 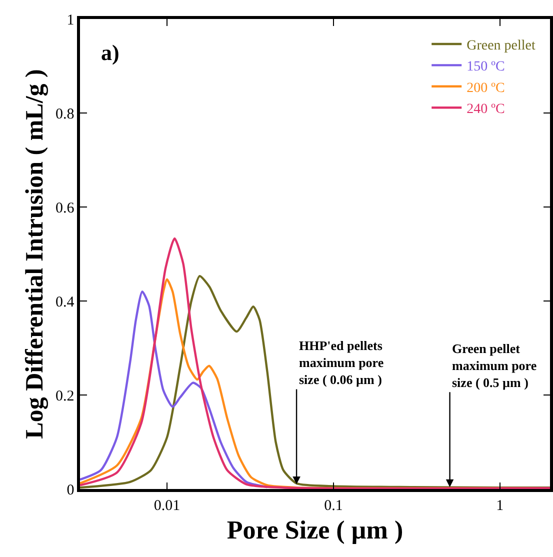 I want to click on x-tick-label: 0.1, so click(x=333, y=506).